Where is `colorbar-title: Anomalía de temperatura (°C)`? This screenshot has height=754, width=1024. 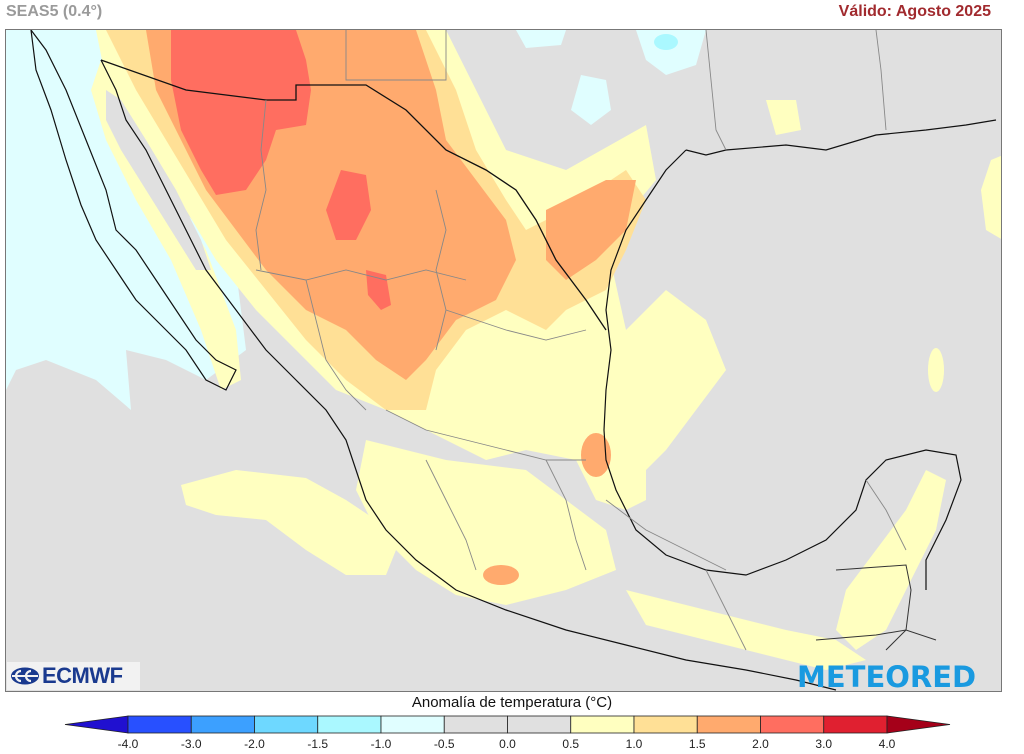
colorbar-title: Anomalía de temperatura (°C) is located at coordinates (512, 702).